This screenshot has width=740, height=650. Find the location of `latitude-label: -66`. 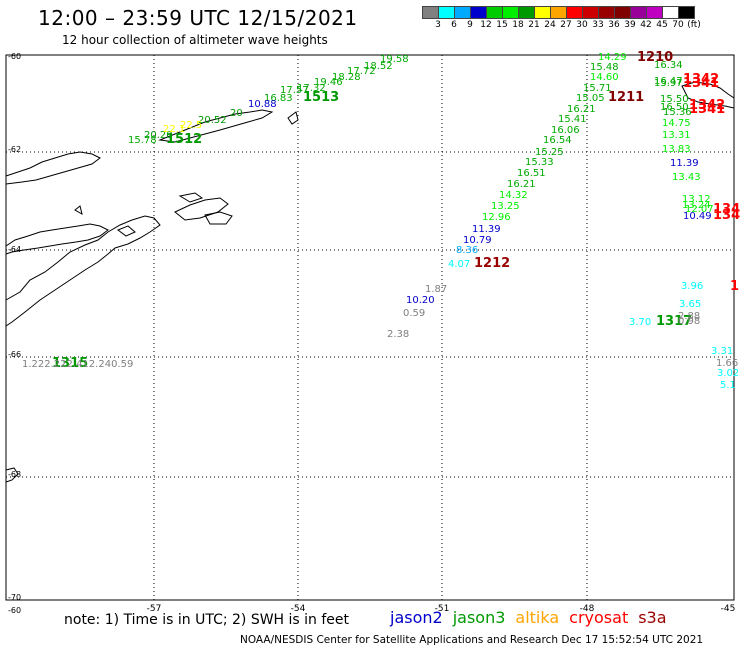

latitude-label: -66 is located at coordinates (14, 354).